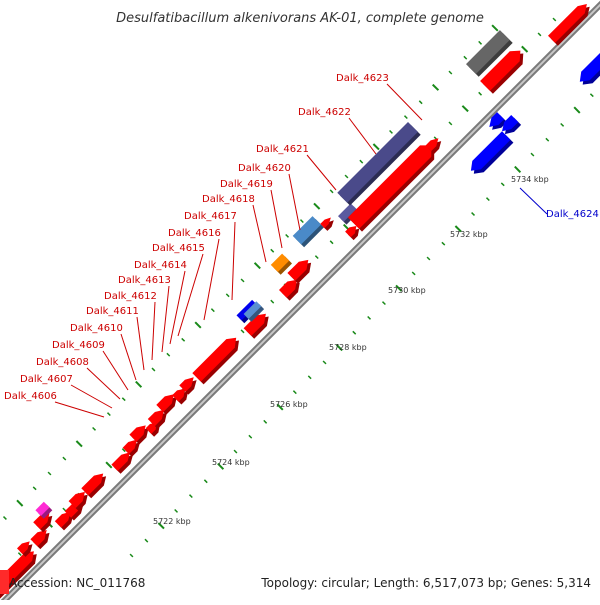 The height and width of the screenshot is (605, 600). What do you see at coordinates (23, 548) in the screenshot?
I see `gene-feature-2-face` at bounding box center [23, 548].